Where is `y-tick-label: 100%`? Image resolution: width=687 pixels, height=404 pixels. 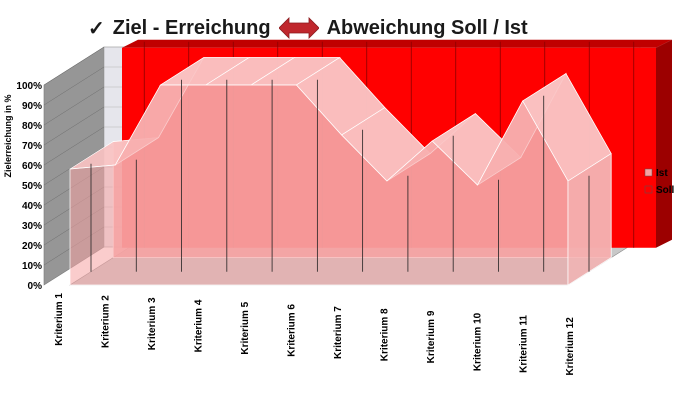
y-tick-label: 100% is located at coordinates (29, 86).